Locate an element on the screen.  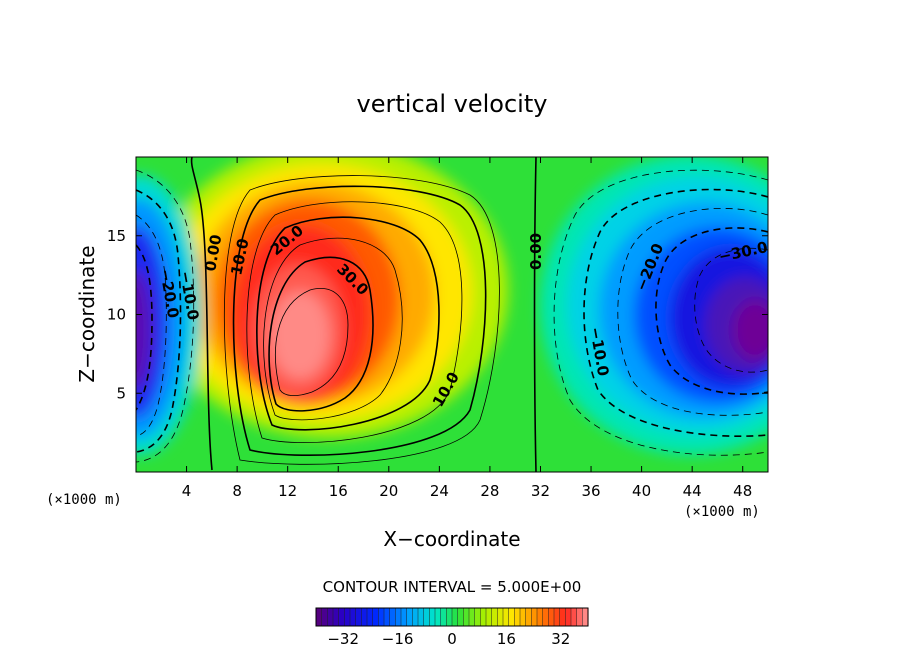
x-axis-label: X−coordinate is located at coordinates (451, 539).